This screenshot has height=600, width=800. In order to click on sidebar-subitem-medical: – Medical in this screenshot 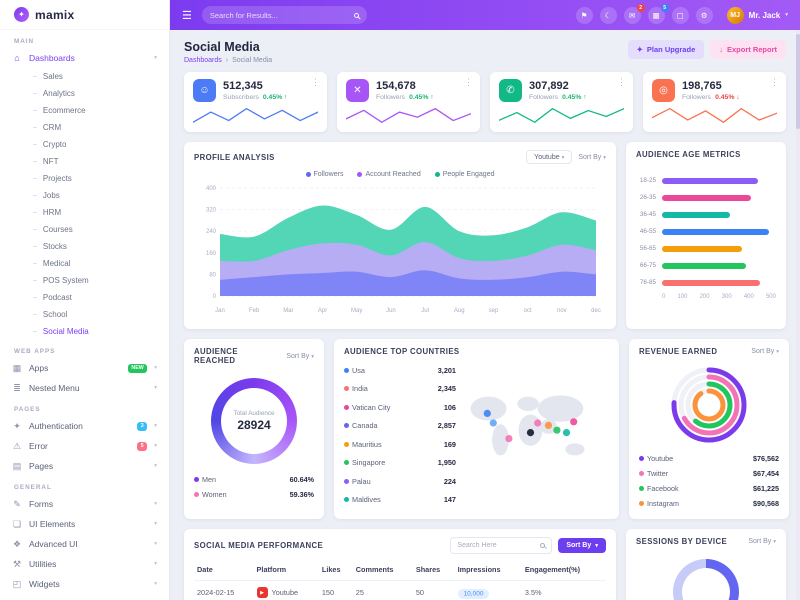, I will do `click(84, 263)`.